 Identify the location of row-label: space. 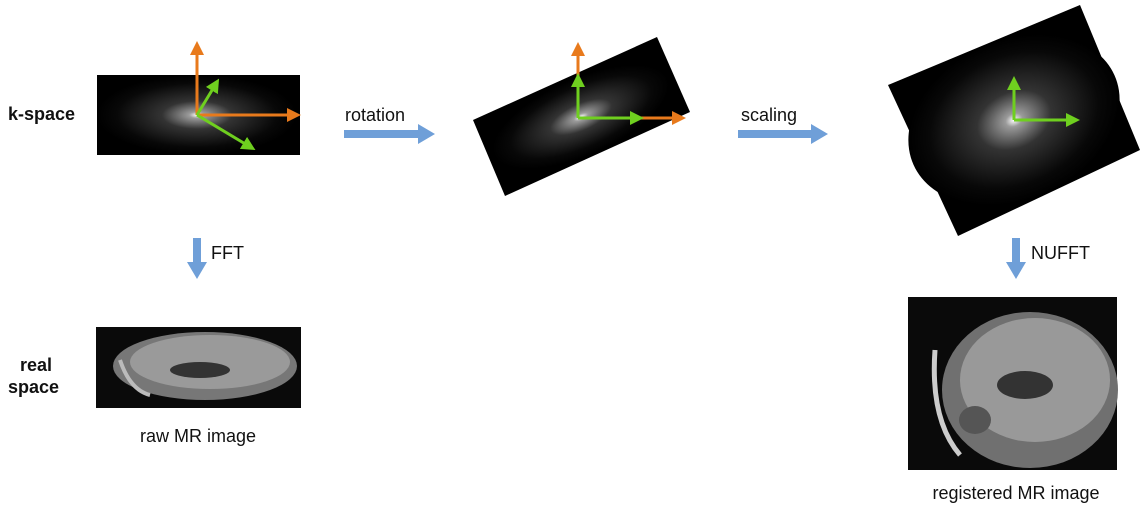
(33, 387).